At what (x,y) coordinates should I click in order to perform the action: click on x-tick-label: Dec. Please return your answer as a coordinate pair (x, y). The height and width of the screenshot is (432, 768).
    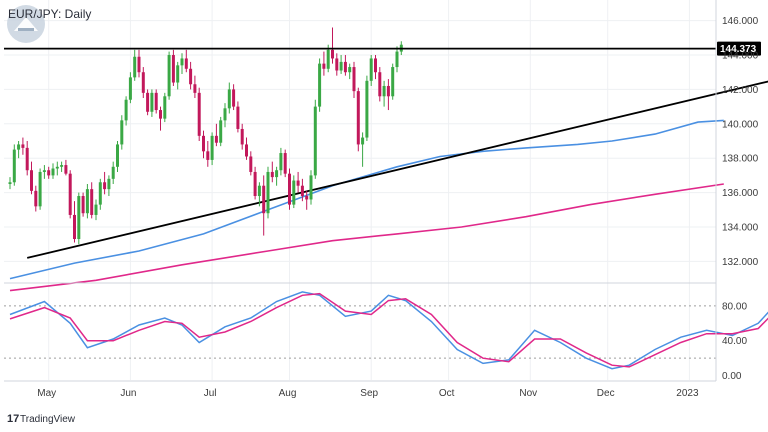
    Looking at the image, I should click on (606, 393).